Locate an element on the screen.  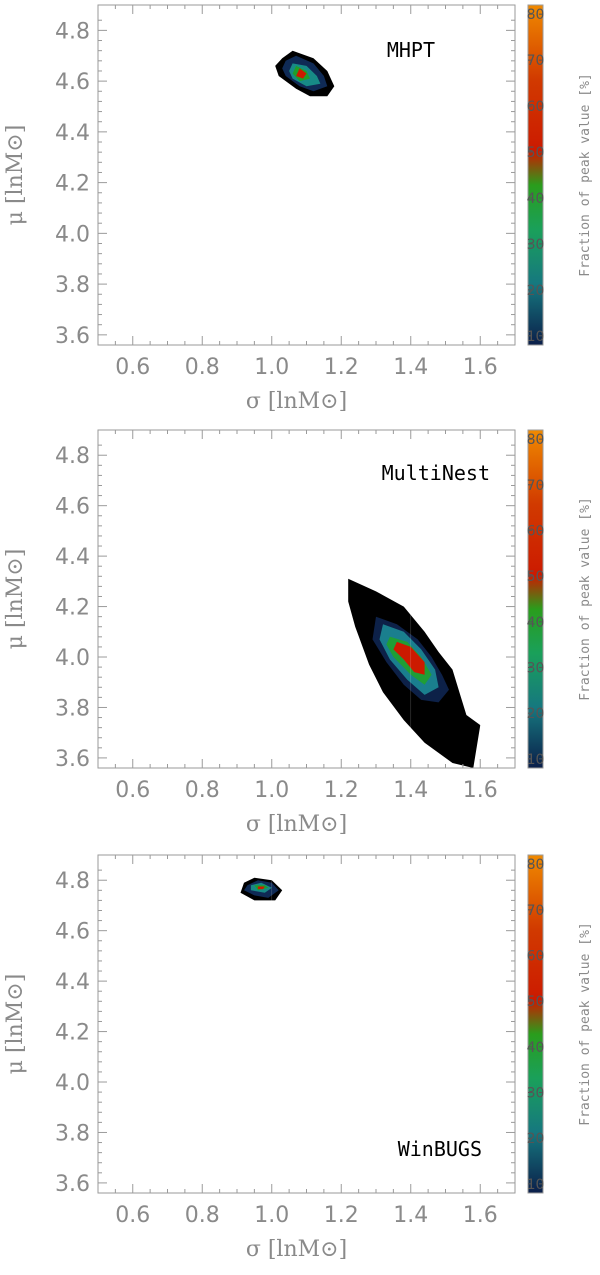
panel-label: MHPT is located at coordinates (411, 50).